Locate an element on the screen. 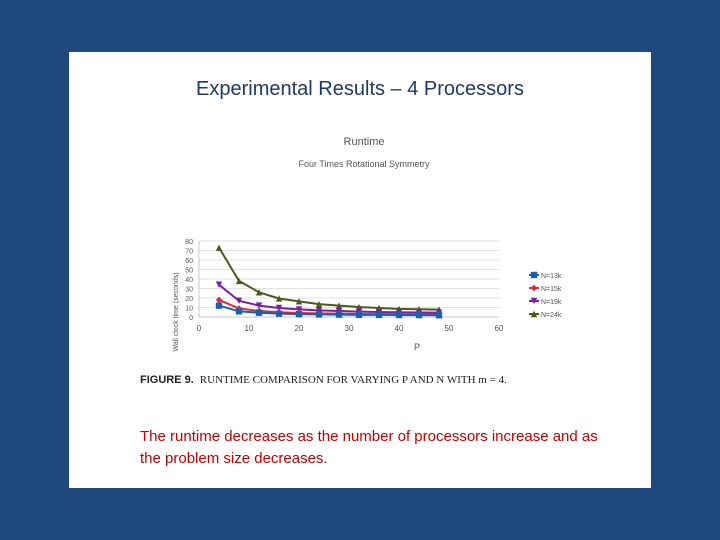  chart-subtitle: Four Times Rotational Symmetry is located at coordinates (364, 164).